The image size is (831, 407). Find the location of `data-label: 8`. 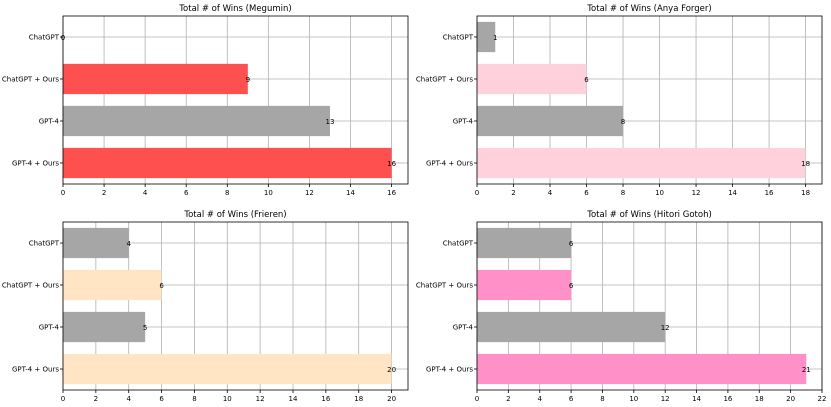

data-label: 8 is located at coordinates (623, 122).